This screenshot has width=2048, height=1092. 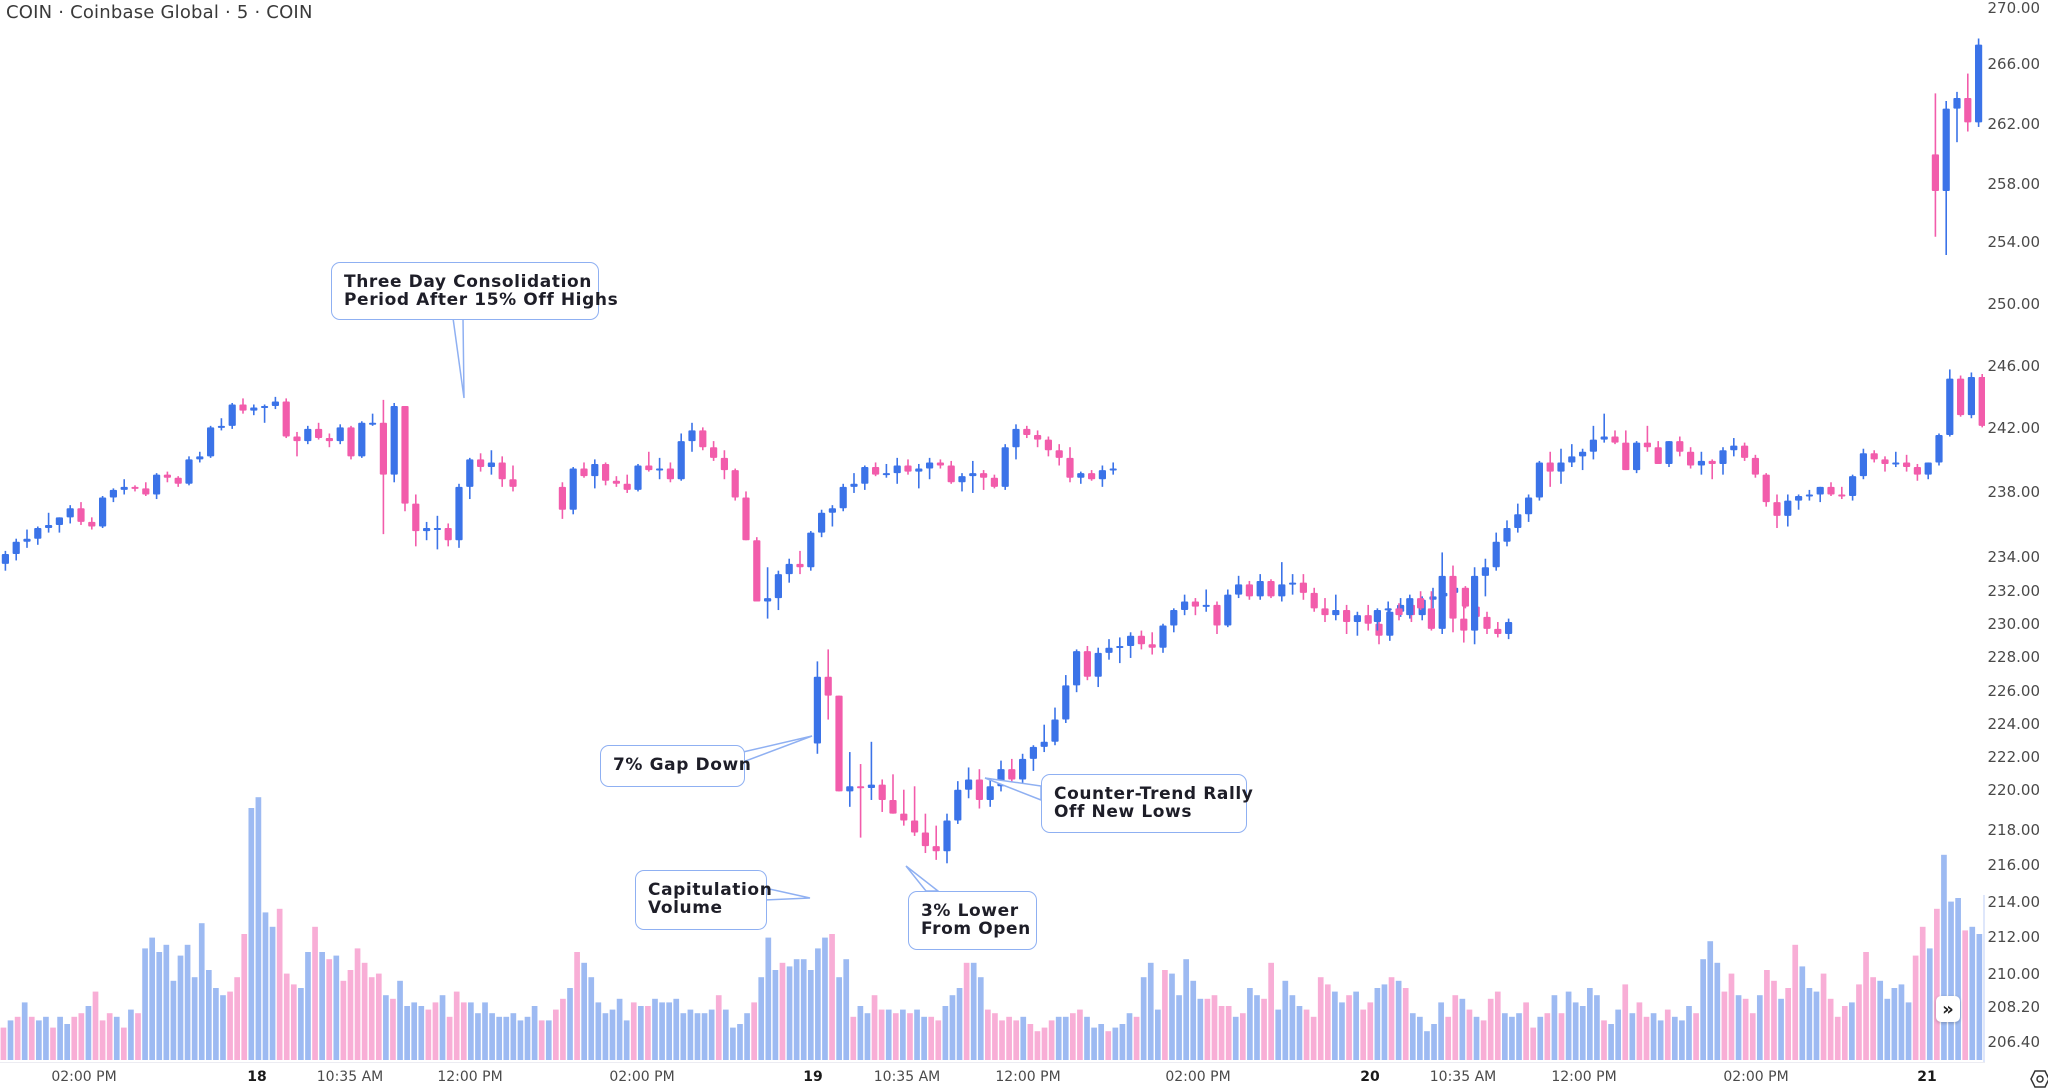 What do you see at coordinates (2014, 974) in the screenshot?
I see `price-tick-label: 210.00` at bounding box center [2014, 974].